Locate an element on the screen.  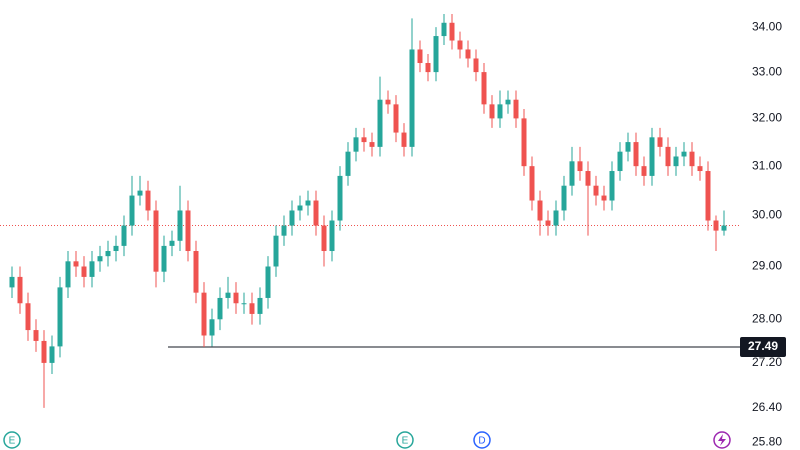
level-label: 27.49 is located at coordinates (763, 346).